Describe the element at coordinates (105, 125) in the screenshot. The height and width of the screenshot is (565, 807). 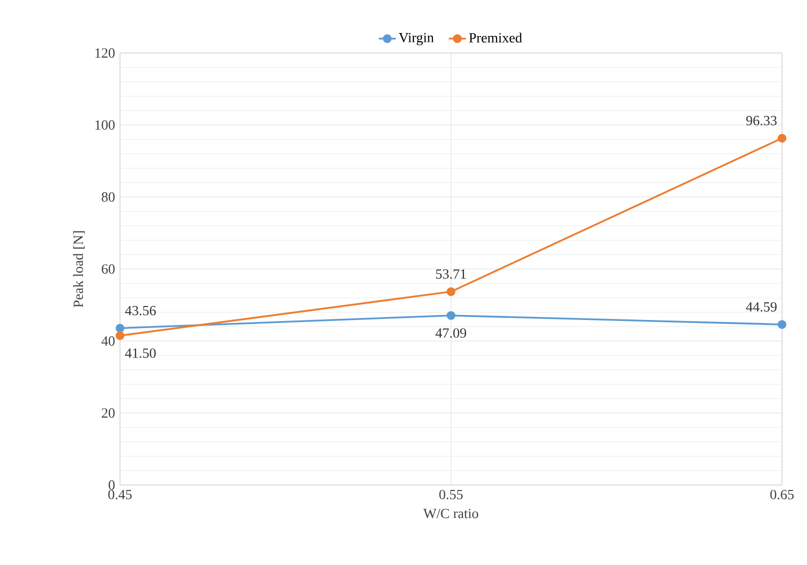
I see `y-tick-label: 100` at that location.